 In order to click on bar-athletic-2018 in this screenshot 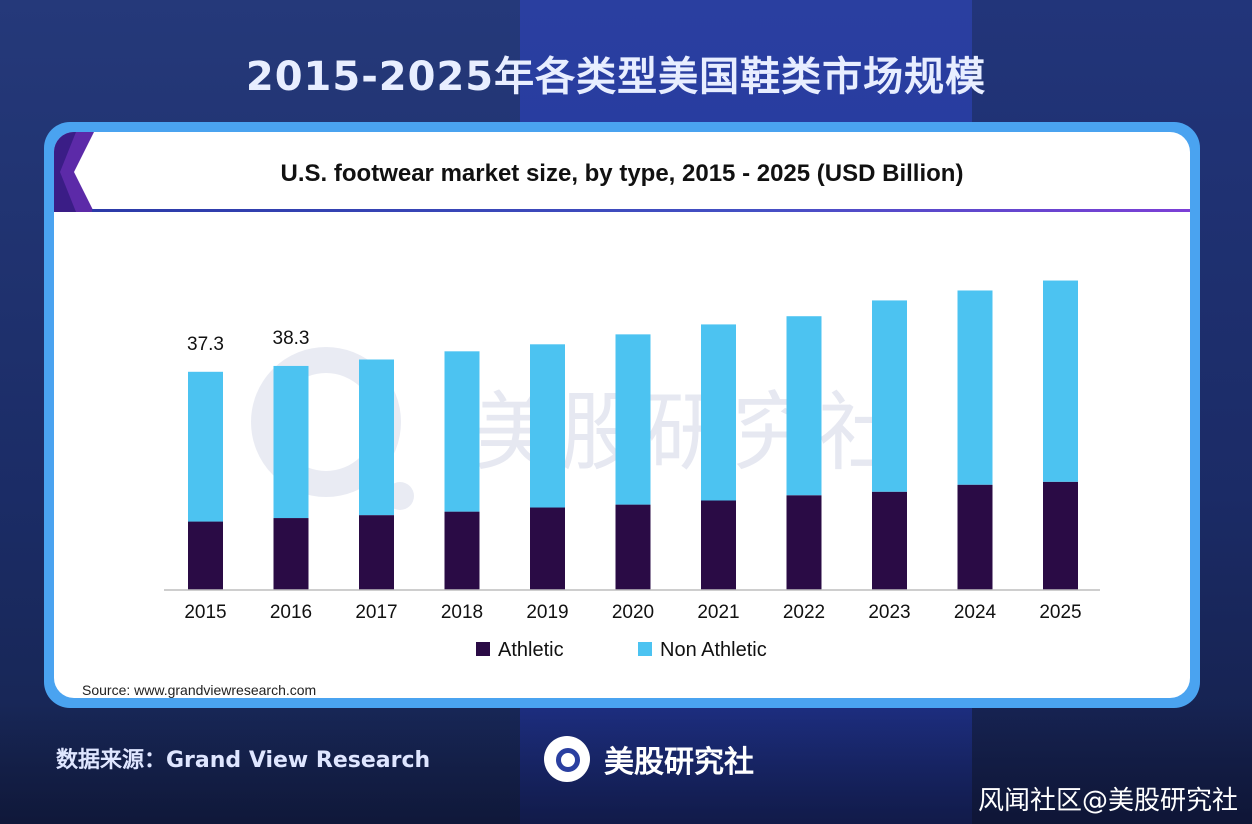, I will do `click(462, 550)`.